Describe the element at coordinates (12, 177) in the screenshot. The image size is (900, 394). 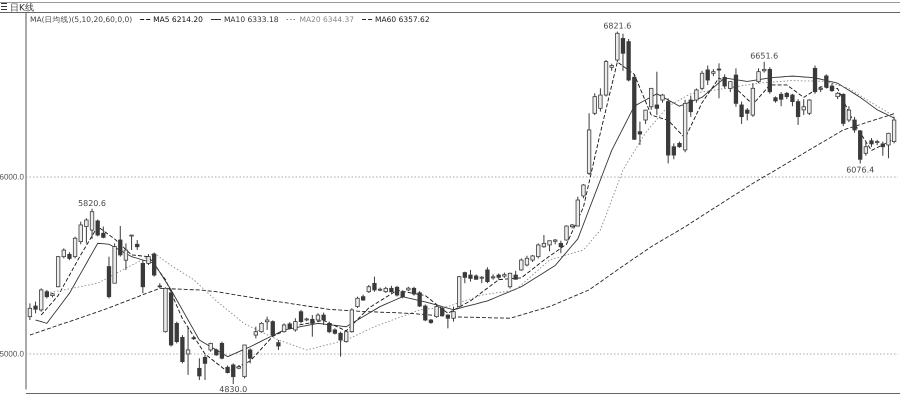
I see `y-tick-label: 6000.0` at that location.